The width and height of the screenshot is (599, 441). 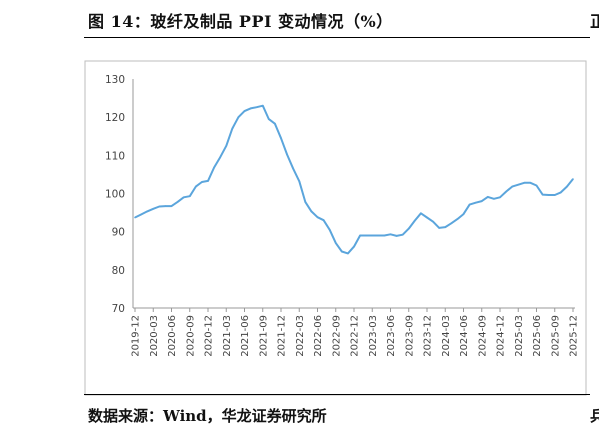 I want to click on x-tick-label: 2021-03, so click(x=227, y=336).